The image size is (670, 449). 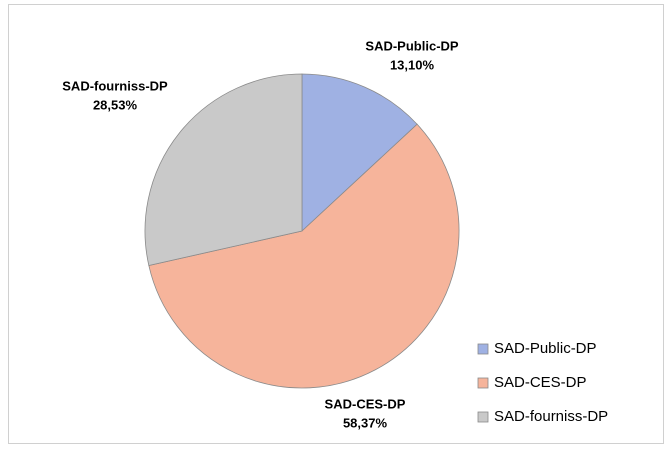 I want to click on slice-value-label: 58,37%, so click(x=365, y=422).